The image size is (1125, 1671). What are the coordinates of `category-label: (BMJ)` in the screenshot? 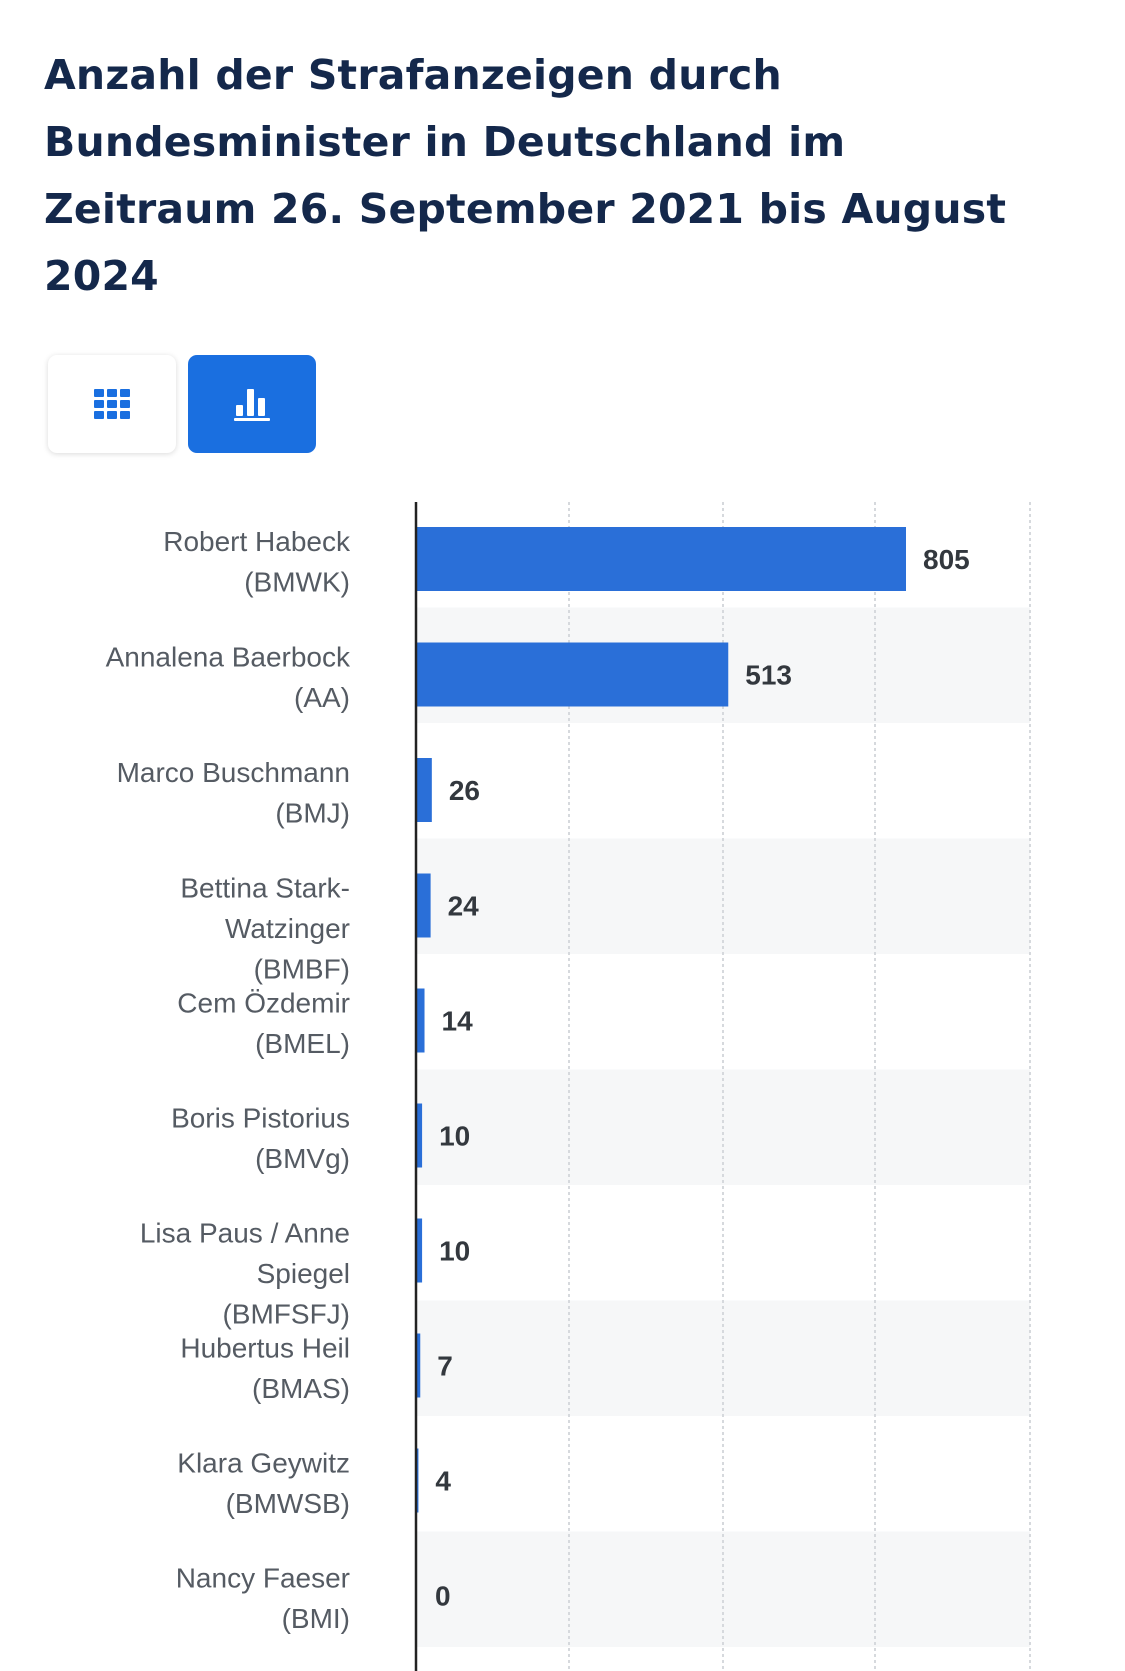 It's located at (312, 813).